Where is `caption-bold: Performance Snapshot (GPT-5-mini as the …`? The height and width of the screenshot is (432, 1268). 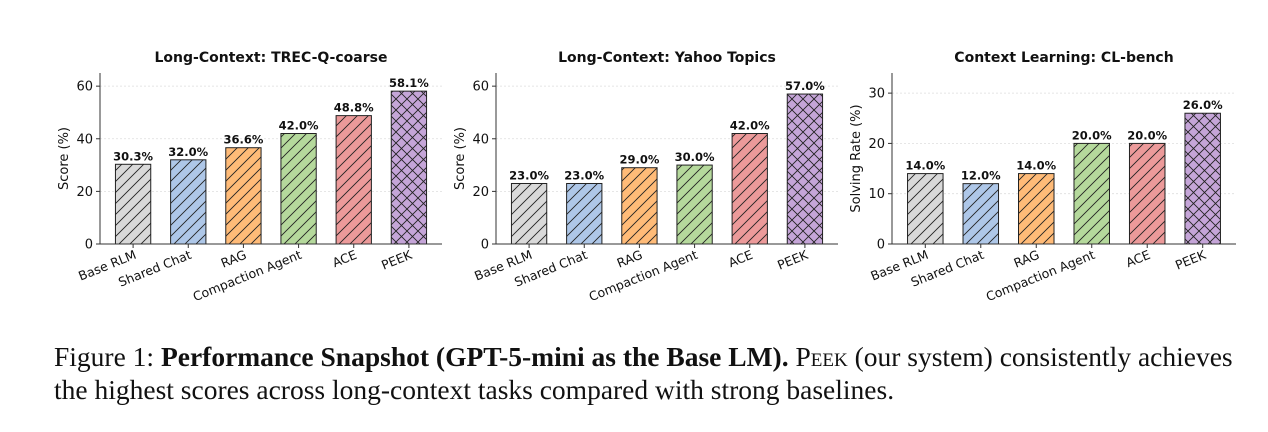 caption-bold: Performance Snapshot (GPT-5-mini as the … is located at coordinates (474, 356).